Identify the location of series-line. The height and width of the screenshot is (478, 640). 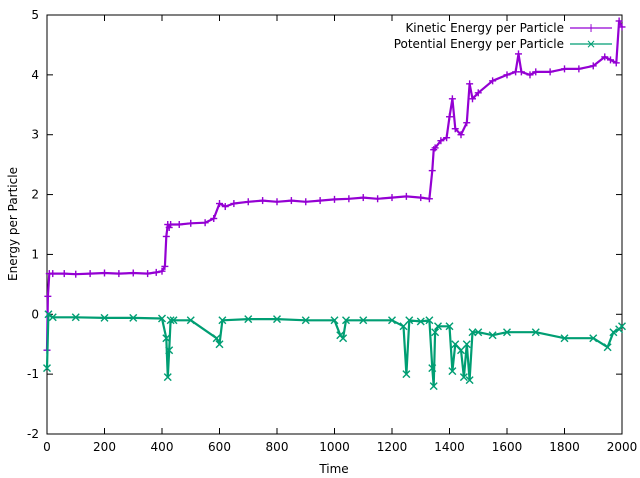
(334, 350).